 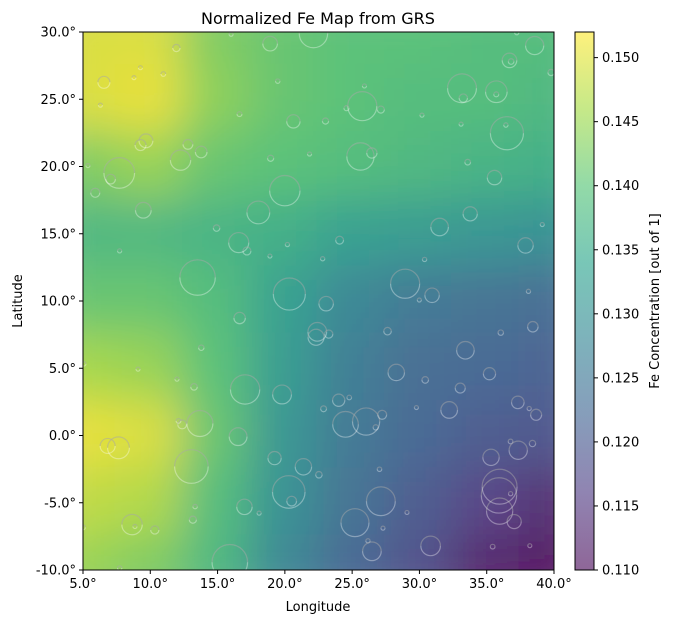 I want to click on colorbar-tick-label: 0.145, so click(x=620, y=122).